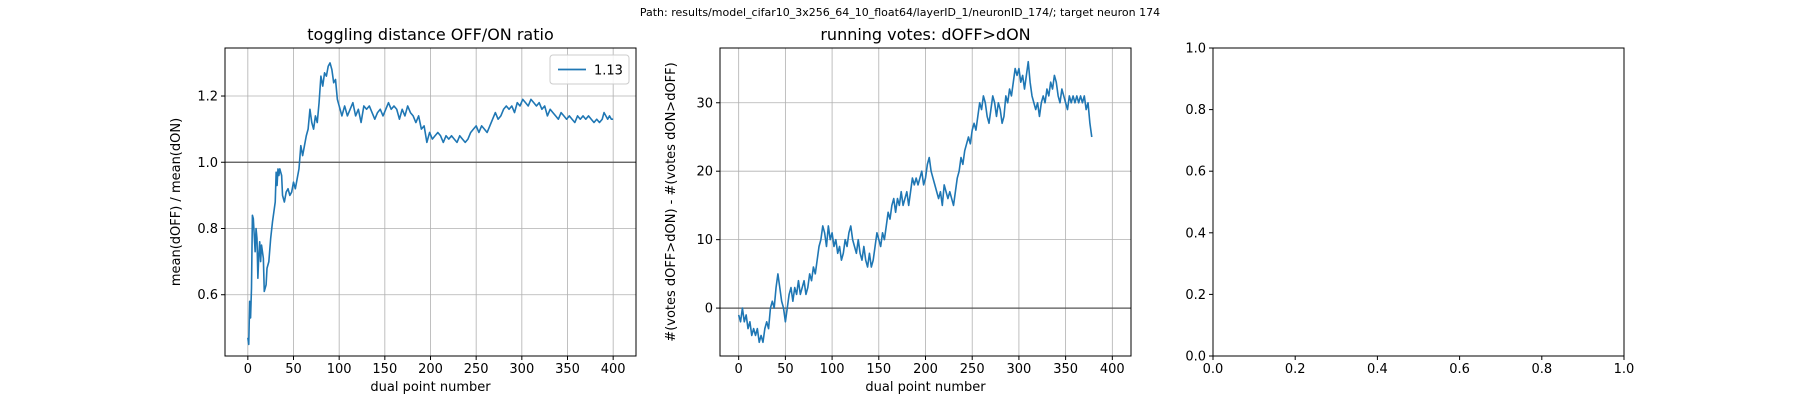 This screenshot has width=1800, height=400. What do you see at coordinates (671, 201) in the screenshot?
I see `y-axis-label: #(votes dOFF>dON) - #(votes dON>dOFF)` at bounding box center [671, 201].